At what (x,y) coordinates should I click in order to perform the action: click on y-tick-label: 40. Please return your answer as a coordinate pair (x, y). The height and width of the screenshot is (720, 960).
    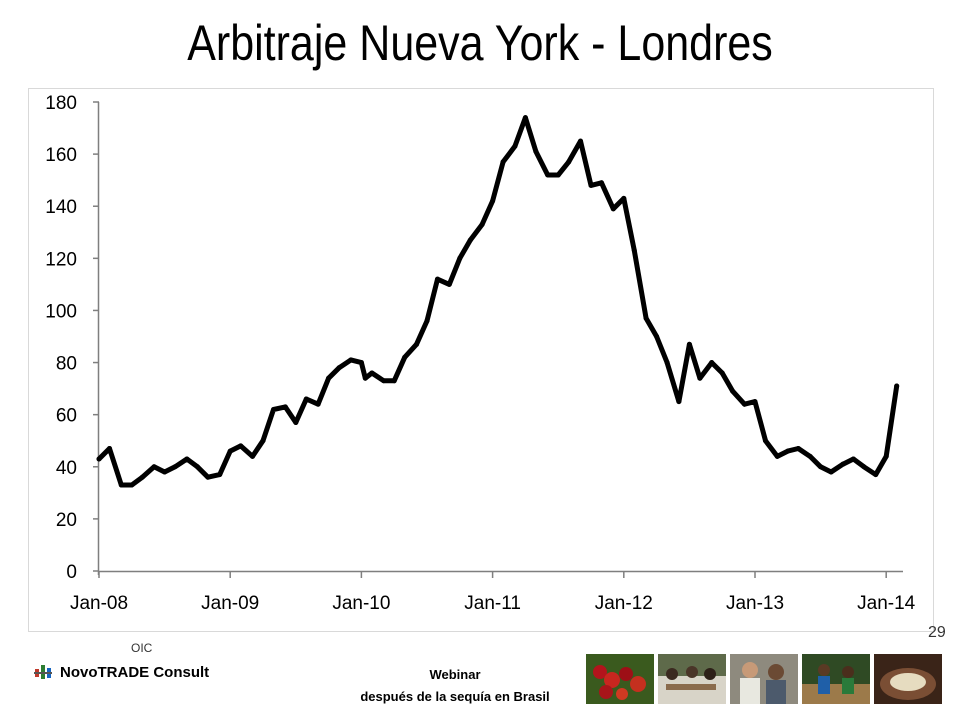
    Looking at the image, I should click on (66, 468).